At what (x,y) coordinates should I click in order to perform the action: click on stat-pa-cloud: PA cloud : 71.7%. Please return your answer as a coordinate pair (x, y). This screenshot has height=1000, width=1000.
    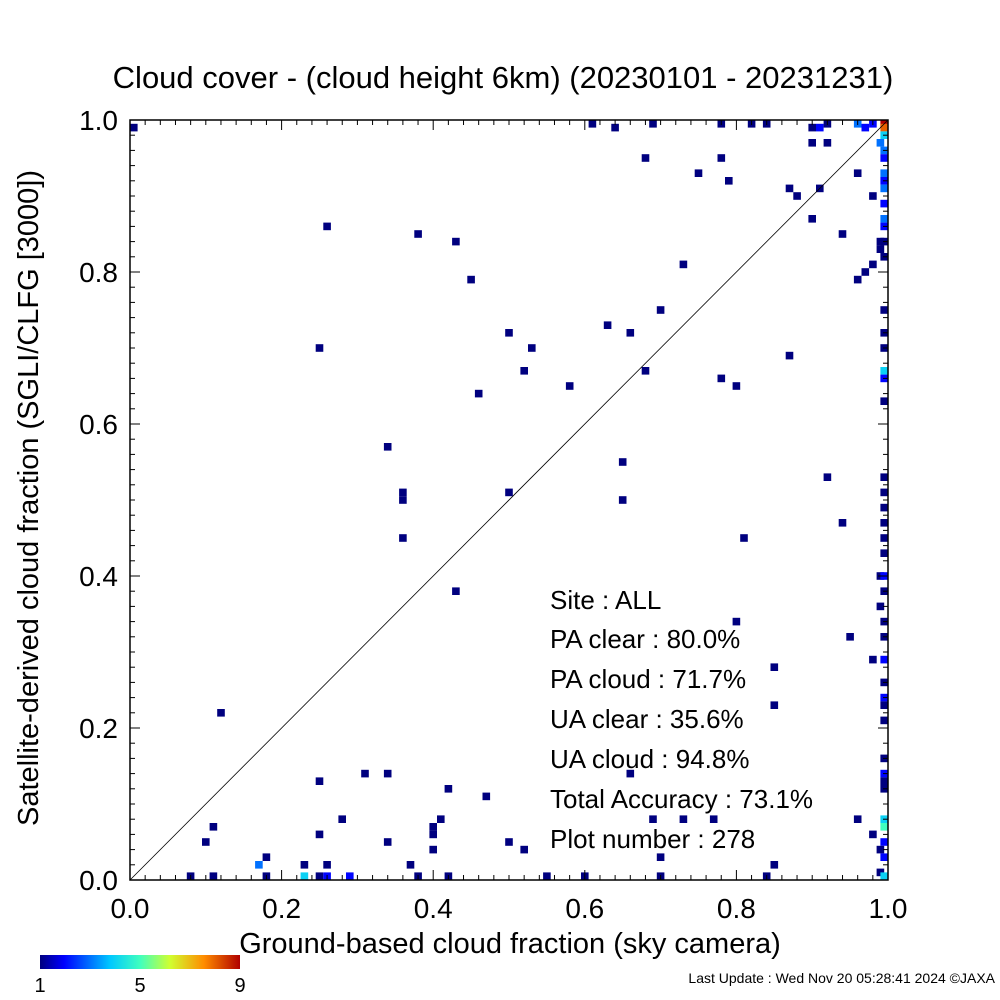
    Looking at the image, I should click on (648, 679).